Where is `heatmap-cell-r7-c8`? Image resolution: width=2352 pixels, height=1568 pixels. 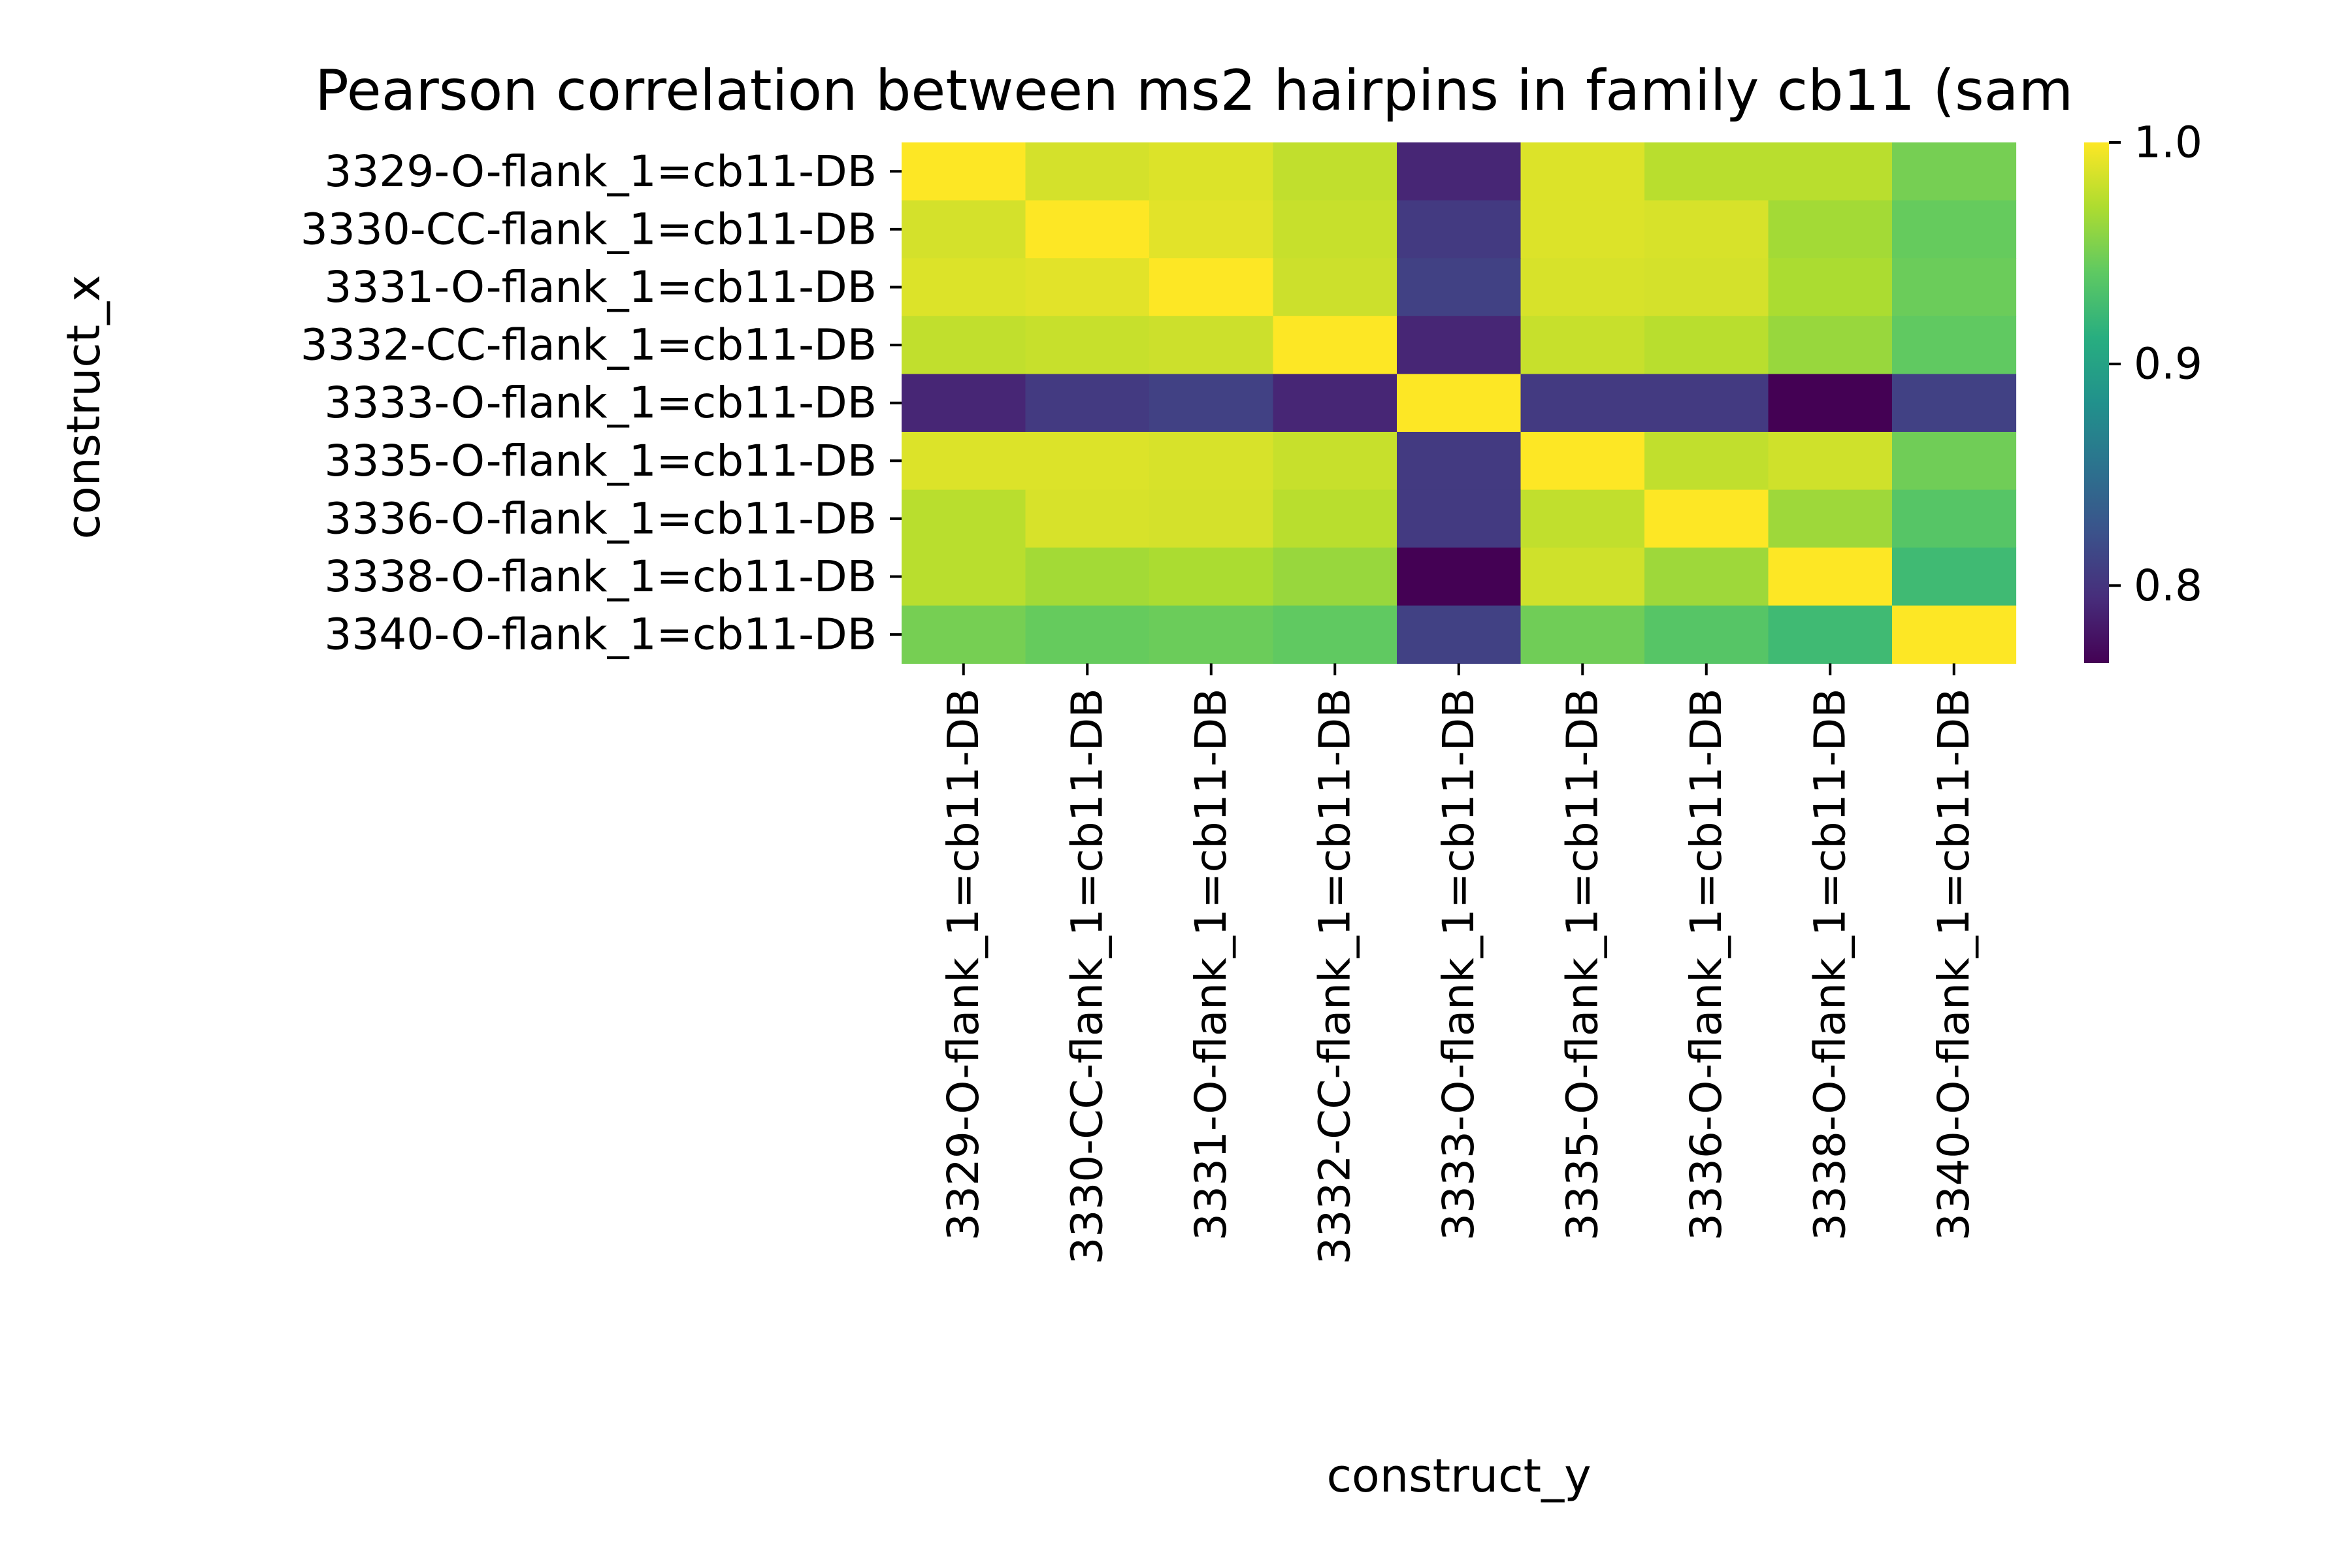 heatmap-cell-r7-c8 is located at coordinates (1954, 576).